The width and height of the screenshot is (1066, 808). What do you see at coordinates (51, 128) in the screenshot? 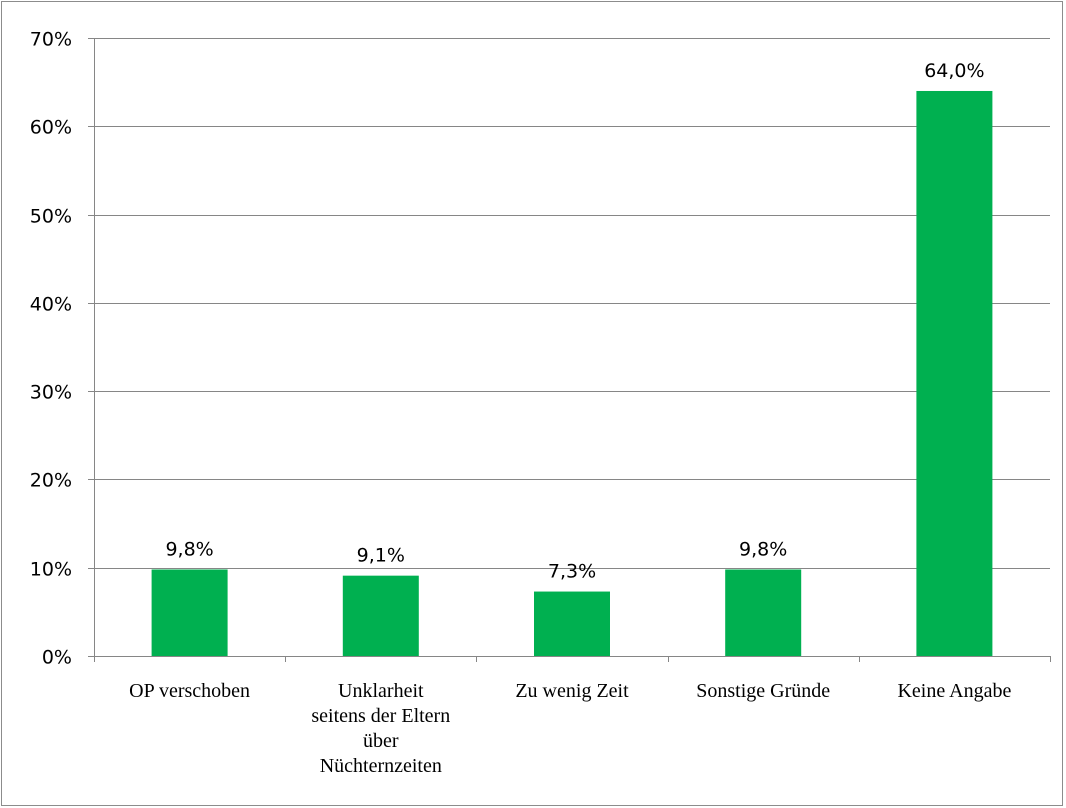
I see `y-tick-label: 60%` at bounding box center [51, 128].